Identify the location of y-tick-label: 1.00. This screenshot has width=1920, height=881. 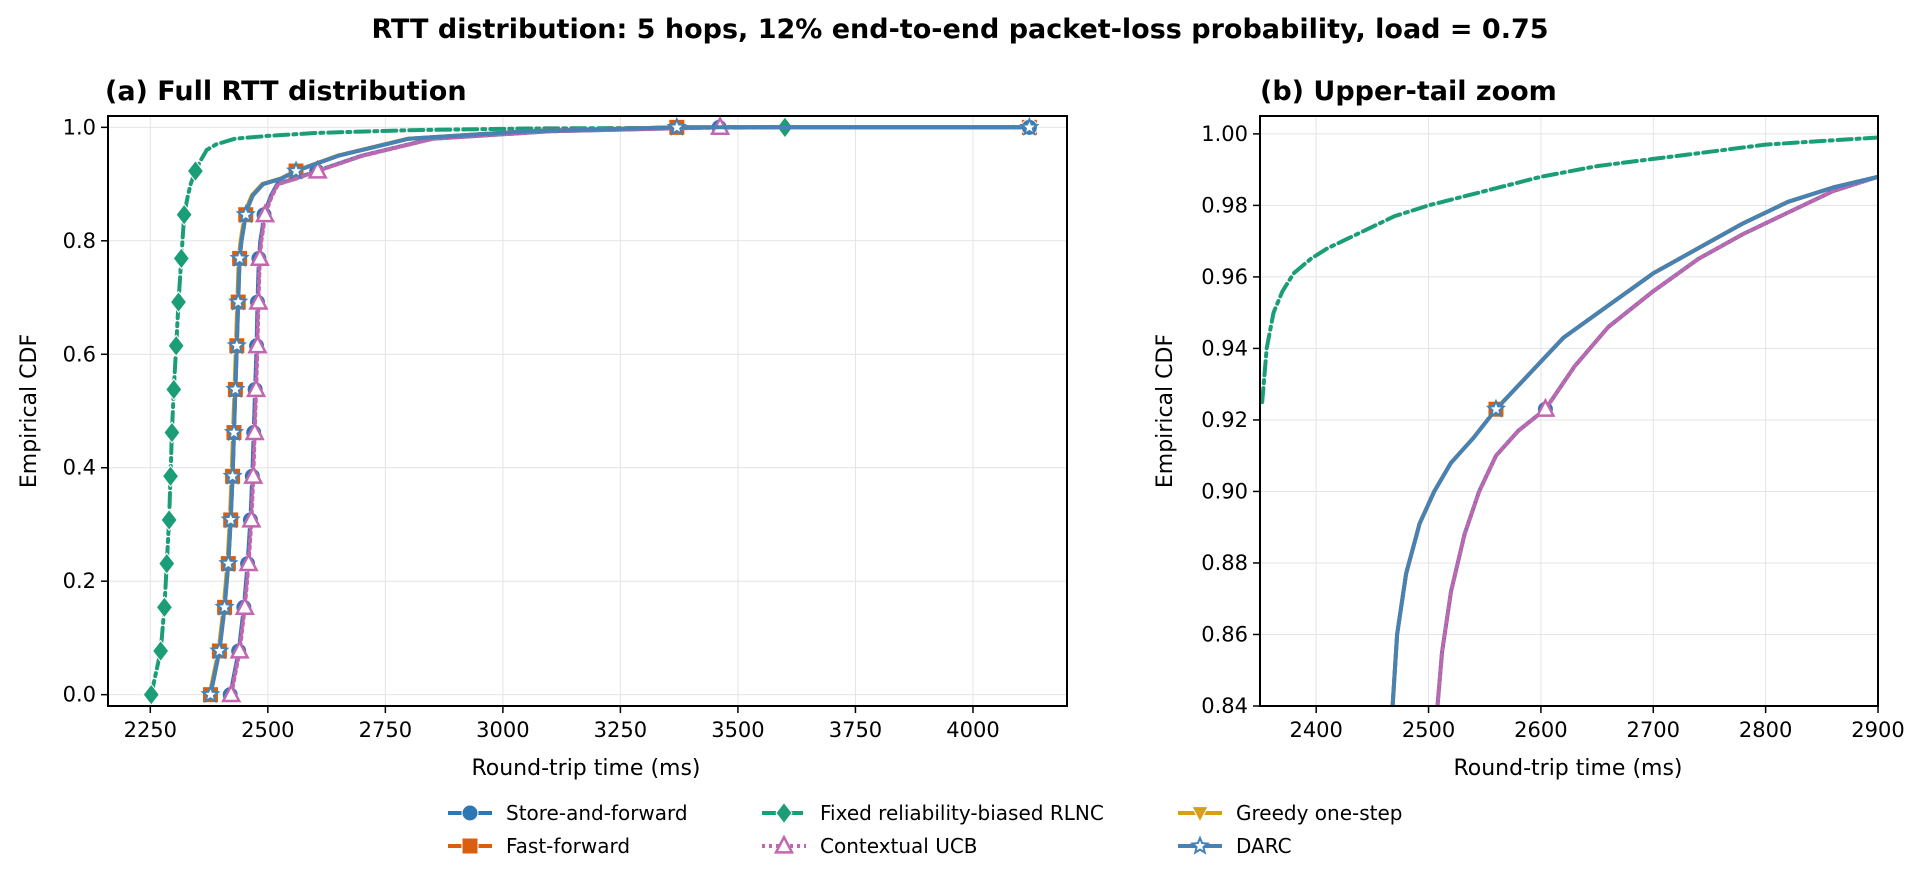
(1224, 134).